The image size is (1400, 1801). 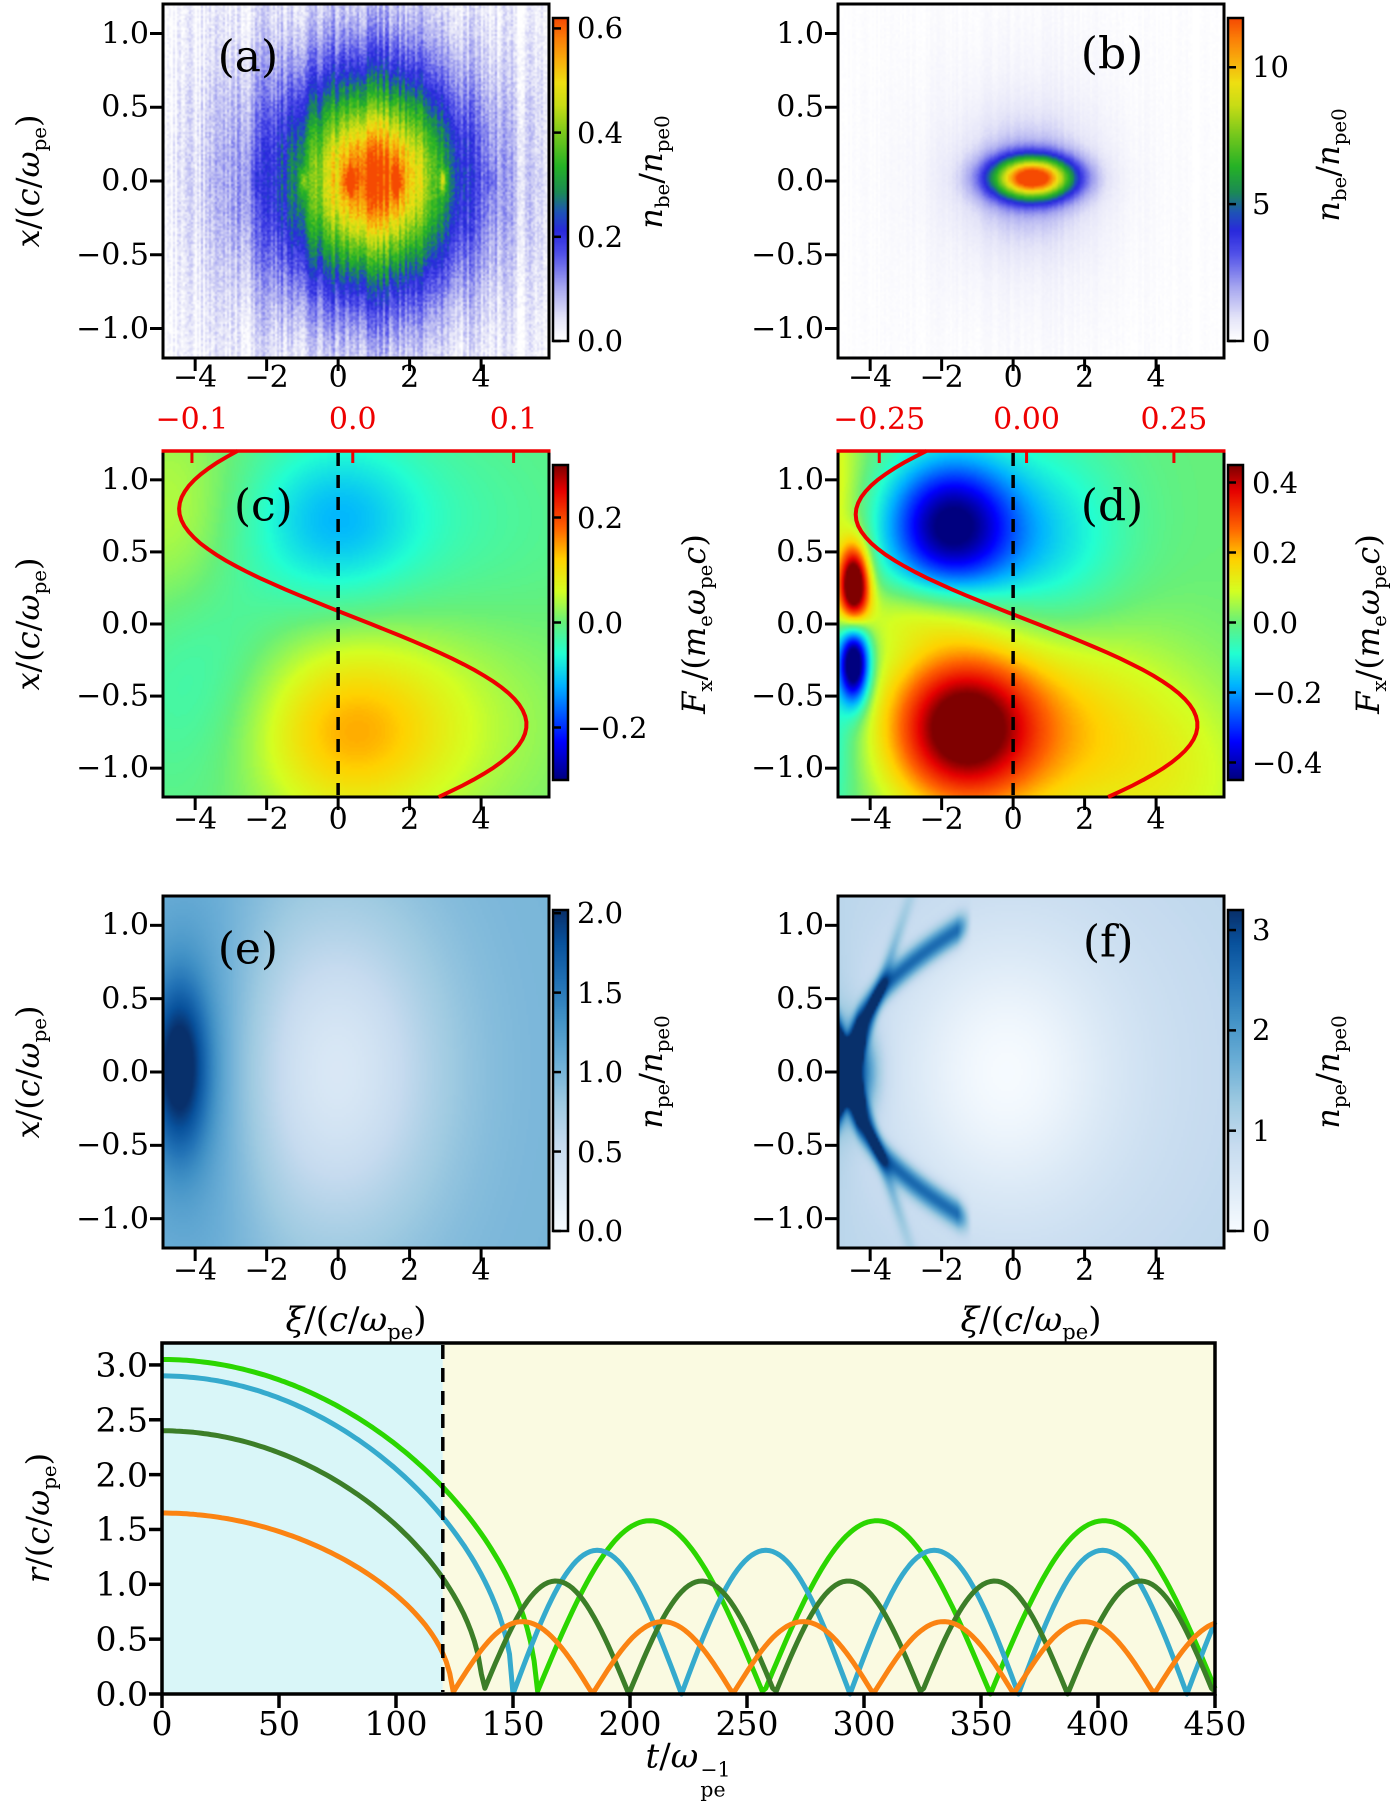 I want to click on x-axis-label-f: ξ/(c/ωpe), so click(x=1031, y=1322).